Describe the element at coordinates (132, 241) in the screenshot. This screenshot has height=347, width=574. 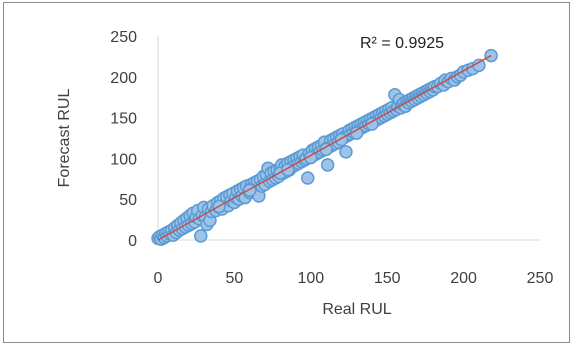
I see `y-tick-label: 0` at that location.